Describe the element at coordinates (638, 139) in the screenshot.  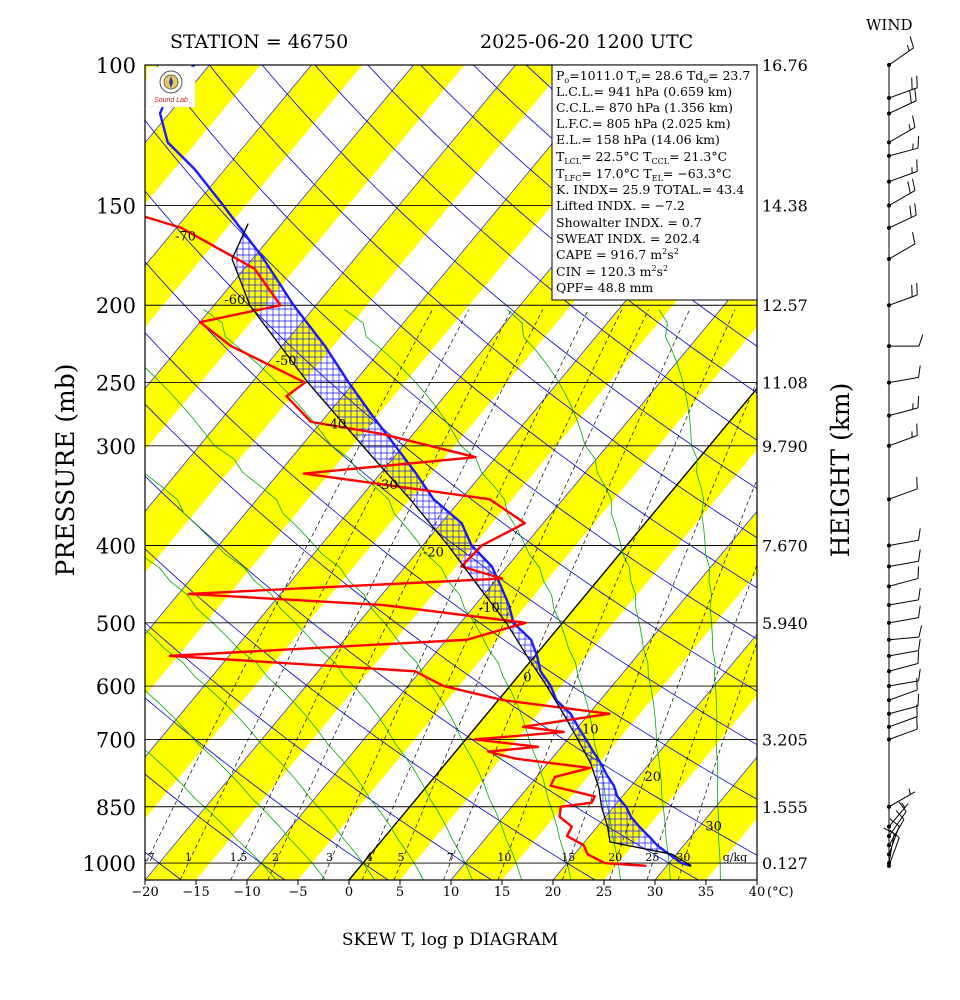
I see `index-el: E.L.= 158 hPa (14.06 km)` at that location.